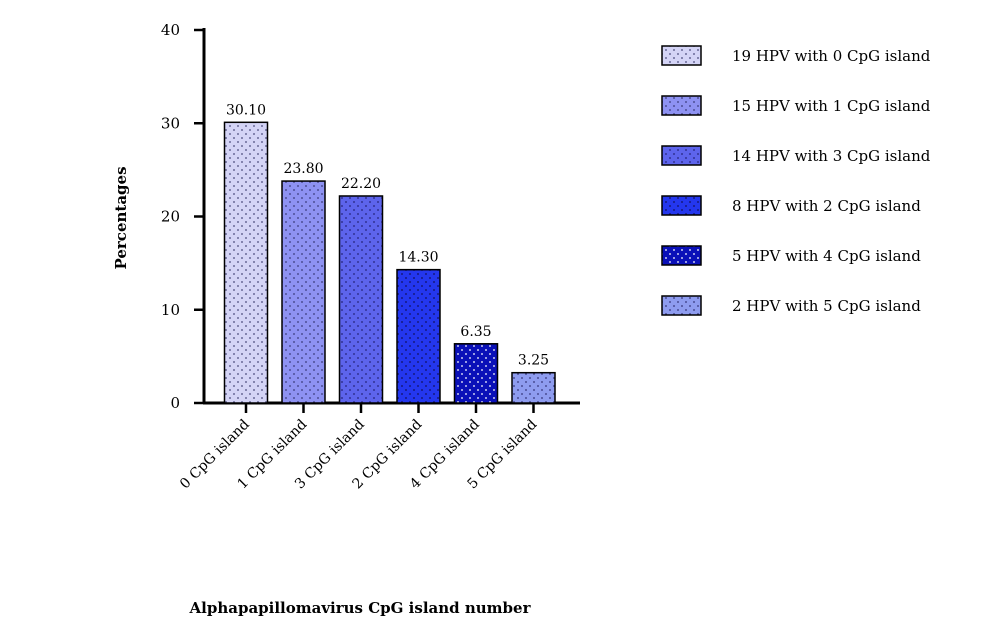  What do you see at coordinates (418, 258) in the screenshot?
I see `bar-value-label: 14.30` at bounding box center [418, 258].